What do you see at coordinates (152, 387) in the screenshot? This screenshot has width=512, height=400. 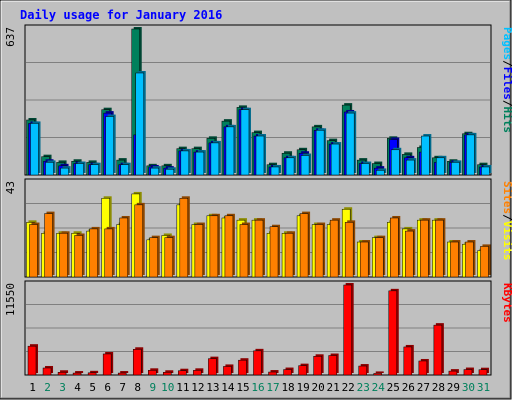 I see `x-tick-label: 9` at bounding box center [152, 387].